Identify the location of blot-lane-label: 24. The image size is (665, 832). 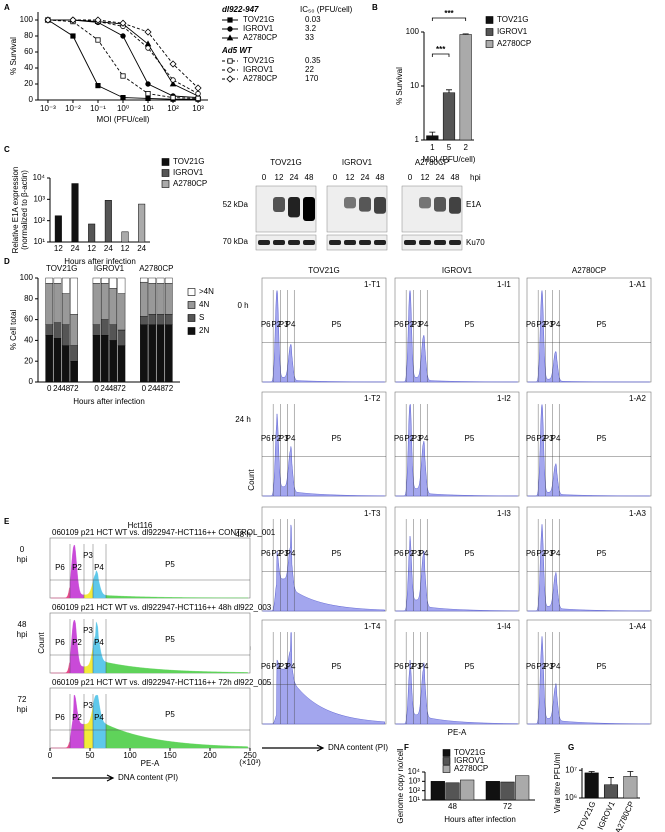
(440, 177).